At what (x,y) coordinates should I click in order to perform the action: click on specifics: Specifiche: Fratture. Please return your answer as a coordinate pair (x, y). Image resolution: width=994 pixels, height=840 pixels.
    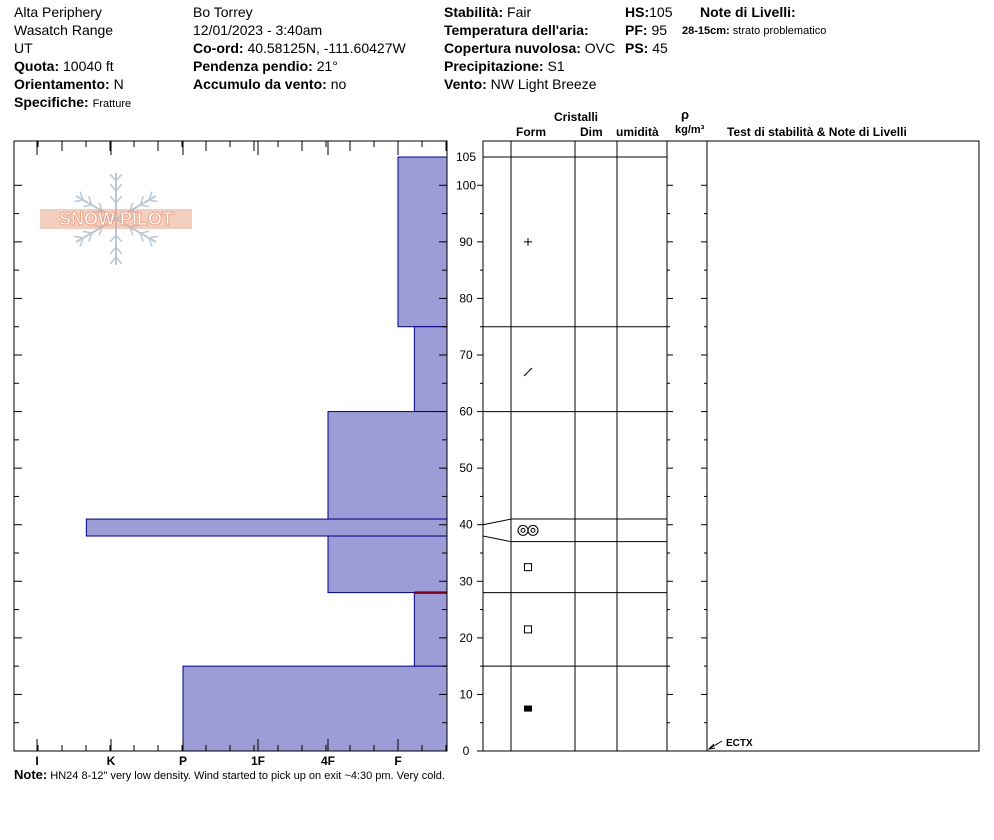
    Looking at the image, I should click on (72, 103).